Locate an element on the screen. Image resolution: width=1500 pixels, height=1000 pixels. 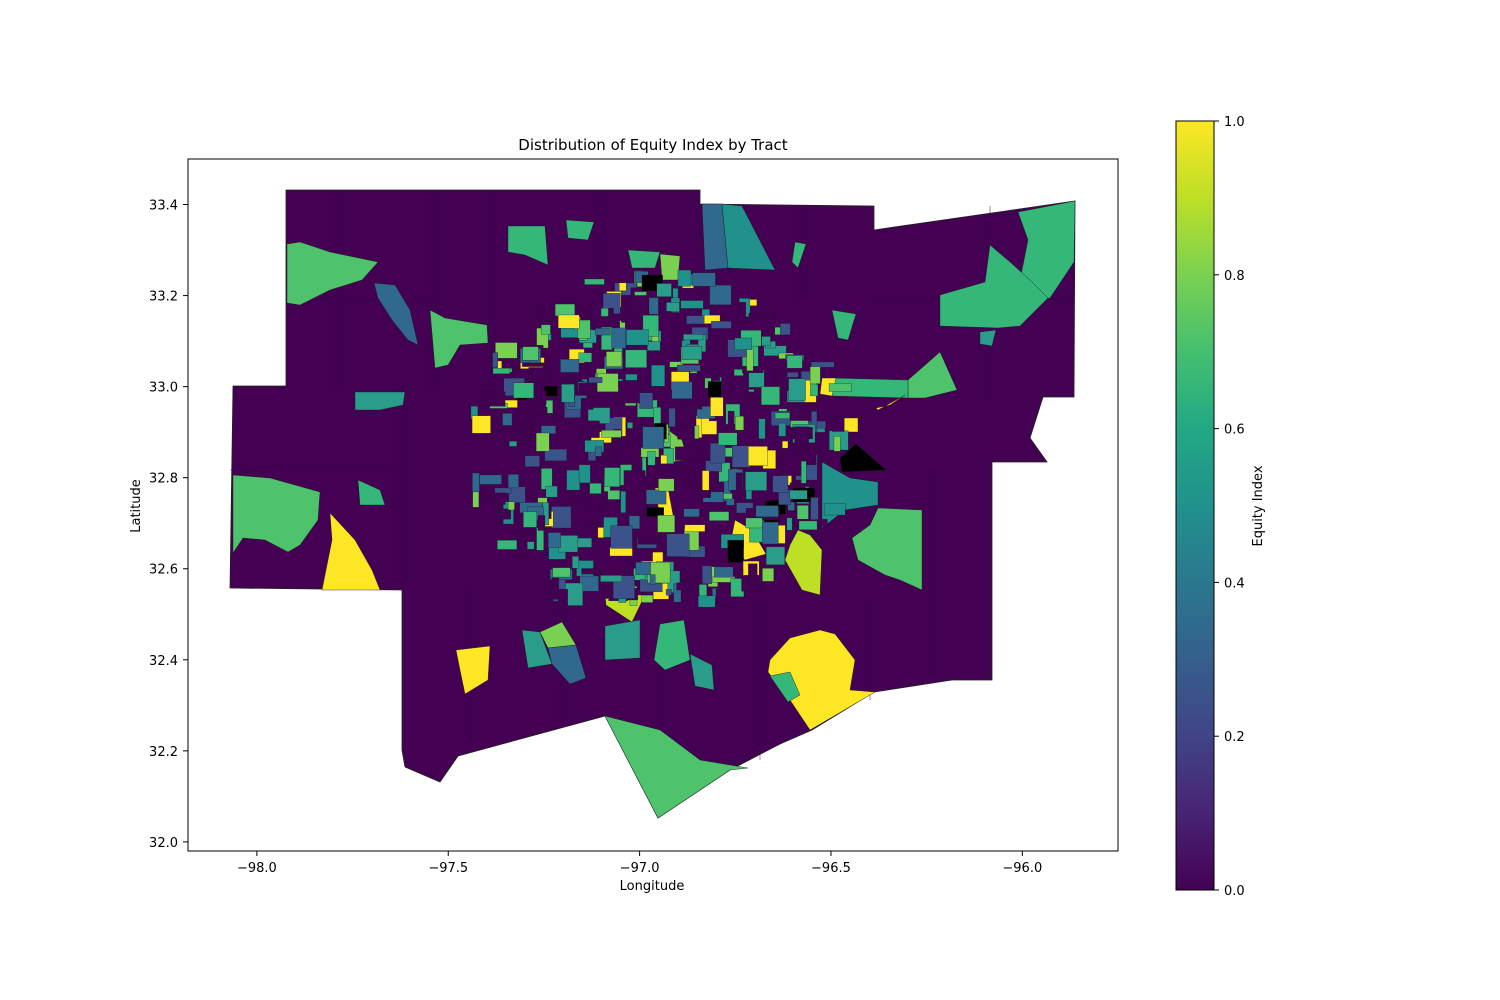
y-tick-label: 32.0 is located at coordinates (163, 843).